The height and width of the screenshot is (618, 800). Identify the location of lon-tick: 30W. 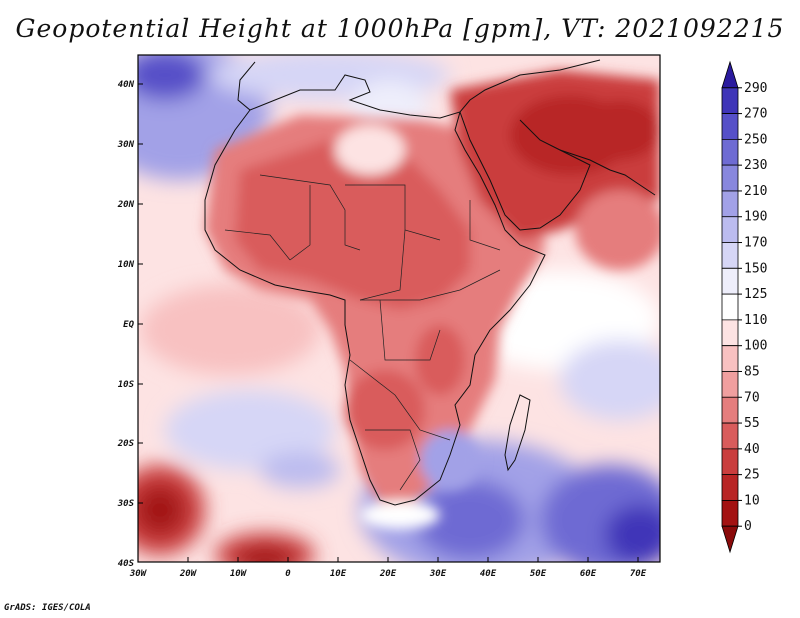
(138, 574).